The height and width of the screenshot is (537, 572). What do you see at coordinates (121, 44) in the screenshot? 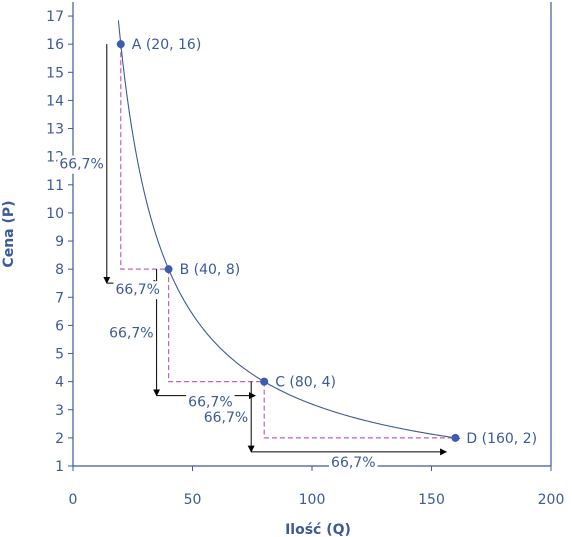
I see `point-a` at bounding box center [121, 44].